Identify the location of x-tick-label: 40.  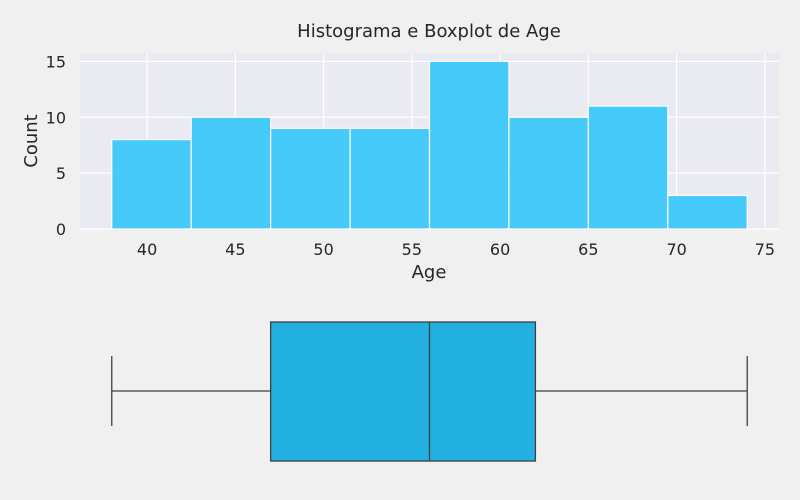
(147, 249).